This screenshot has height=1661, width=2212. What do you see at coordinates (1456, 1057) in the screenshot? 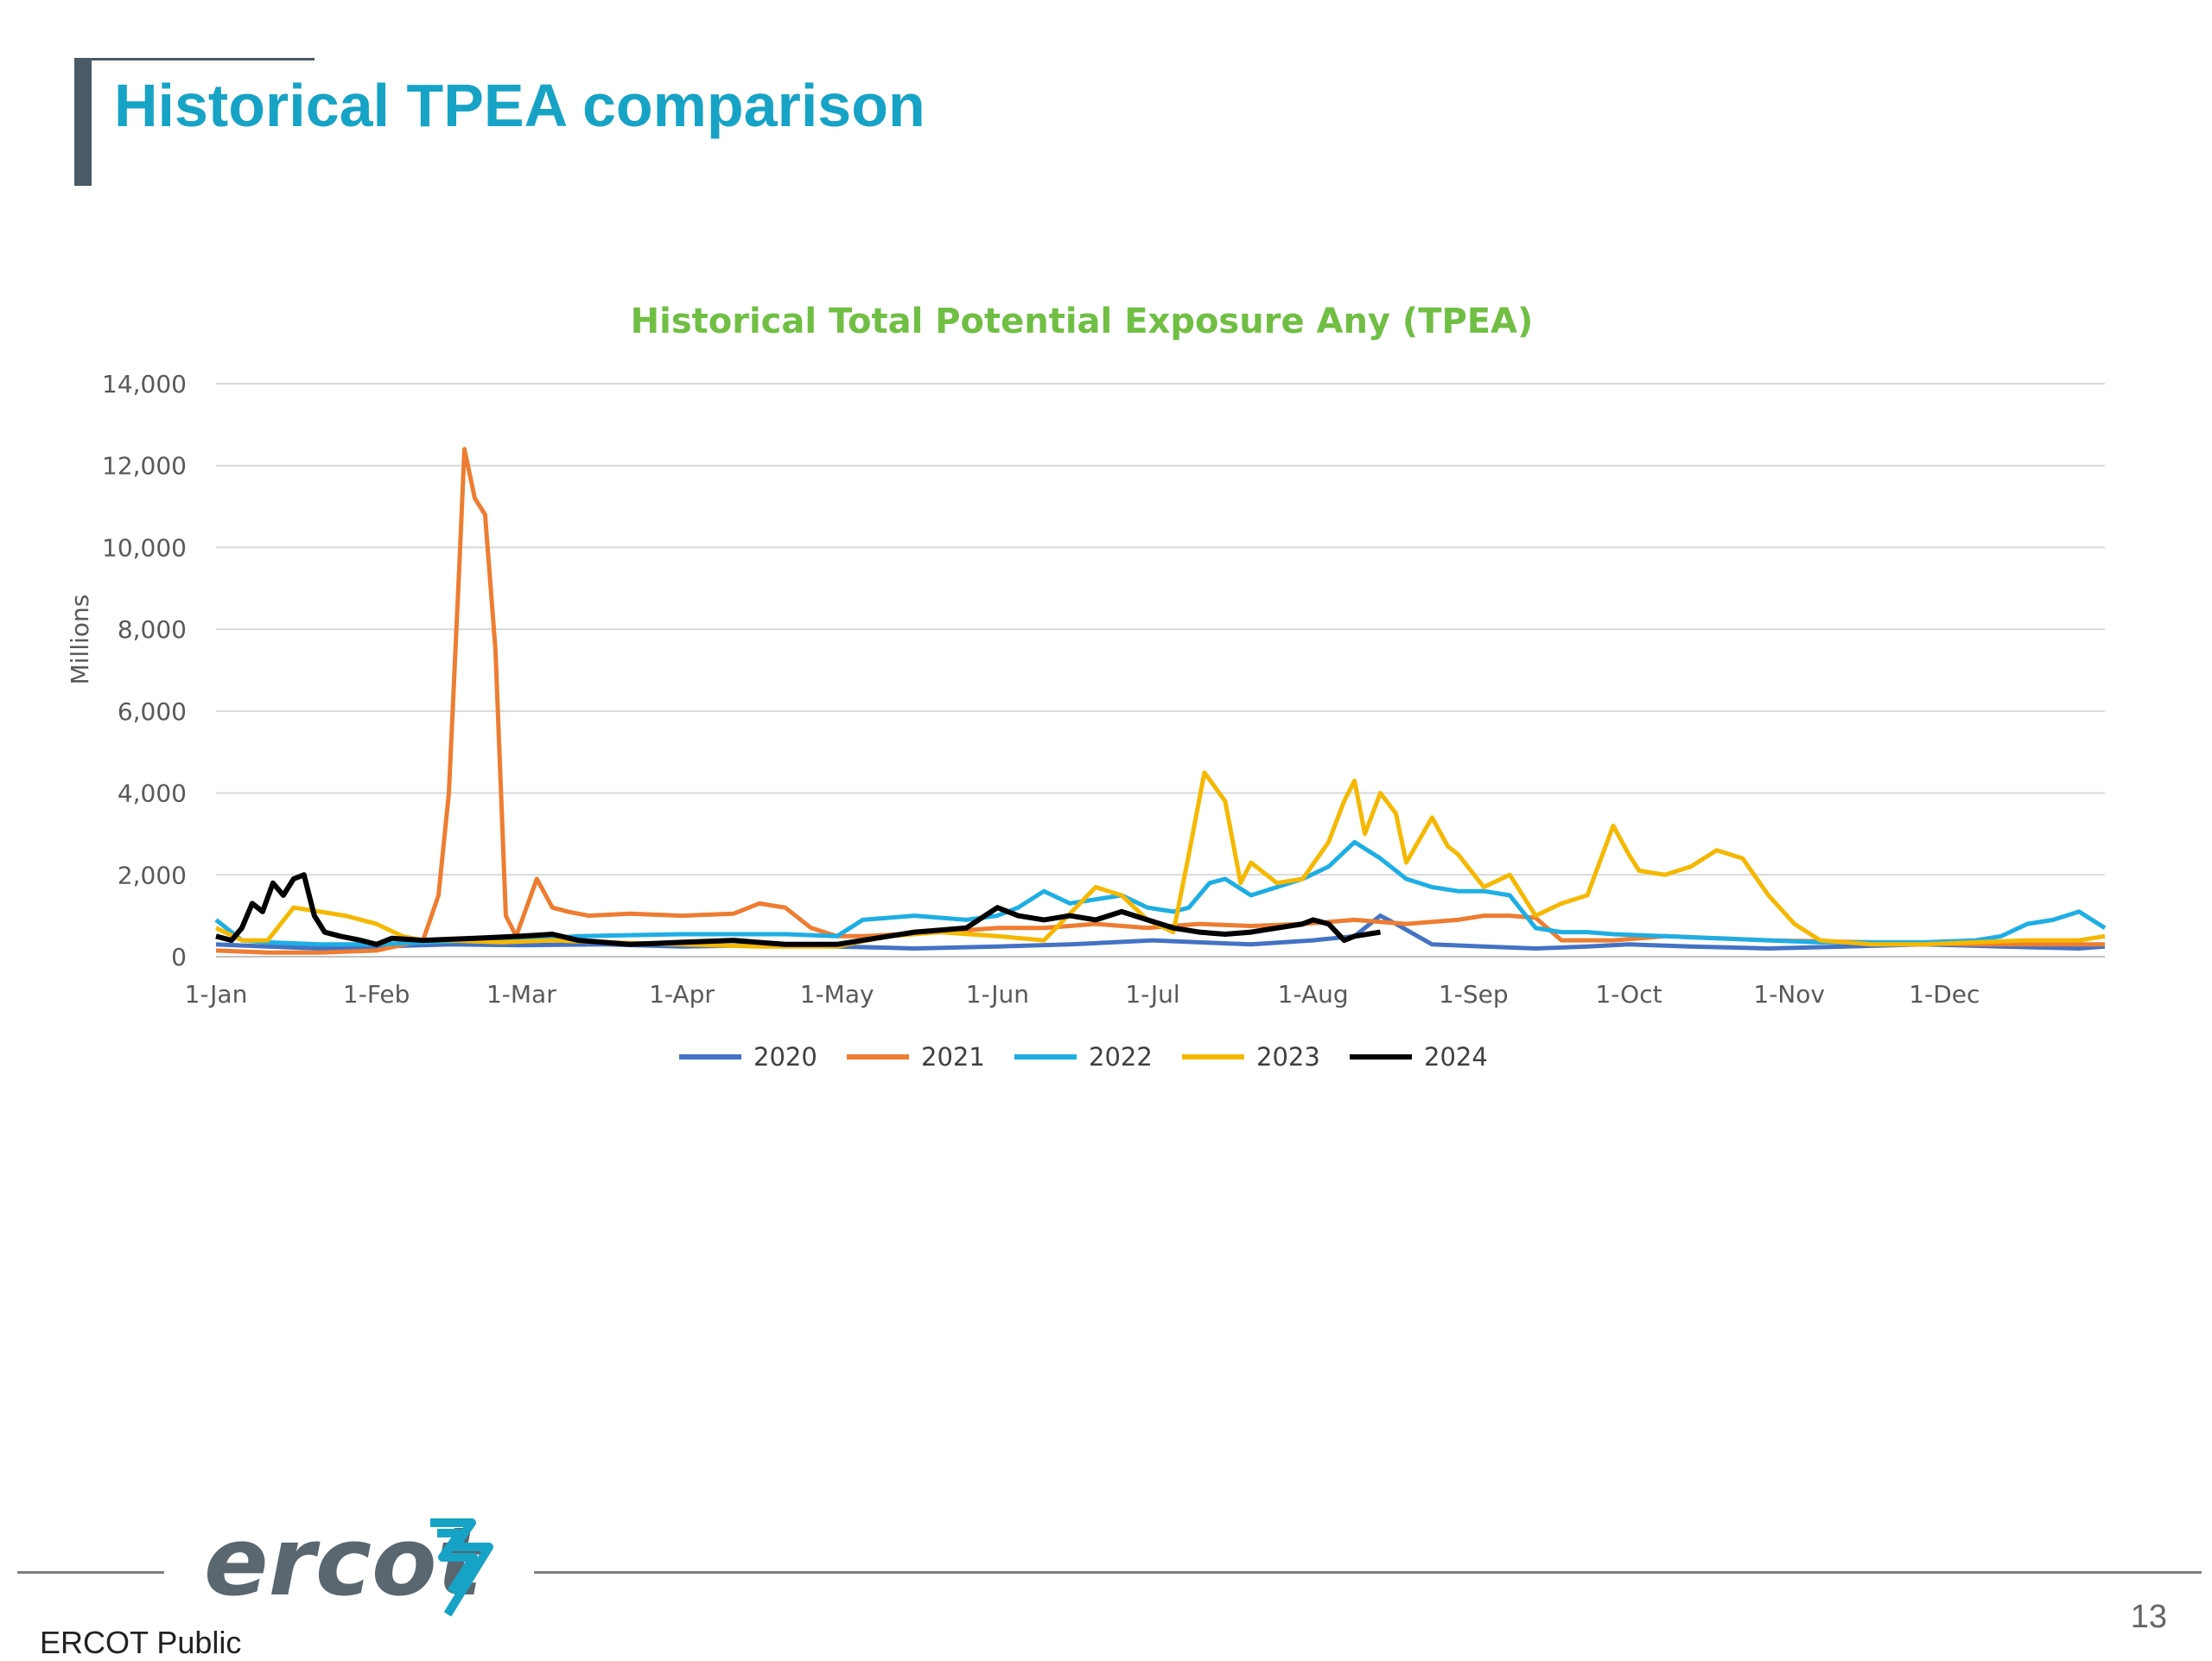
I see `legend-label-2024: 2024` at bounding box center [1456, 1057].